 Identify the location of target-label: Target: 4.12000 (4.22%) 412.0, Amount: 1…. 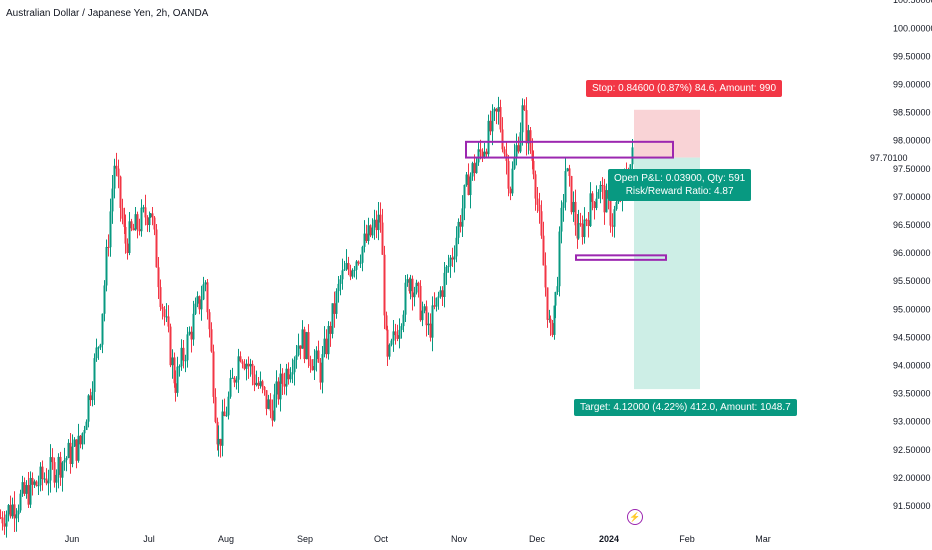
(685, 407).